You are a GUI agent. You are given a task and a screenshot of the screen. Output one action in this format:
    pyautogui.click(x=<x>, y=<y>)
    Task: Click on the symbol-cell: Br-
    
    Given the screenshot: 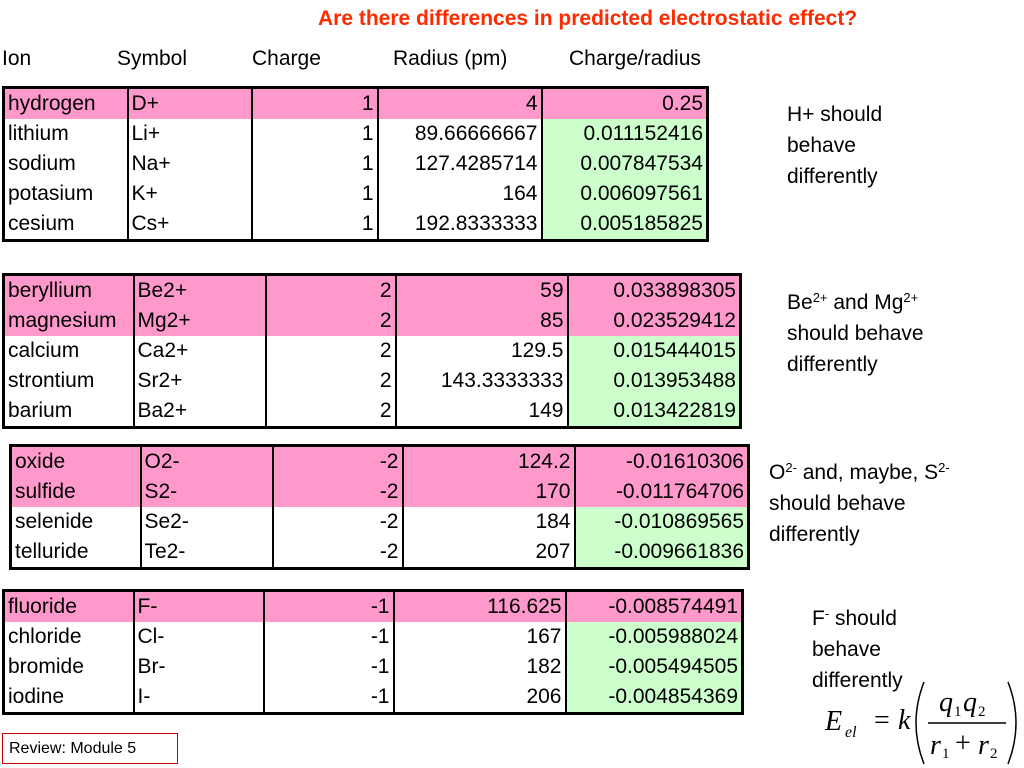 What is the action you would take?
    pyautogui.click(x=198, y=667)
    